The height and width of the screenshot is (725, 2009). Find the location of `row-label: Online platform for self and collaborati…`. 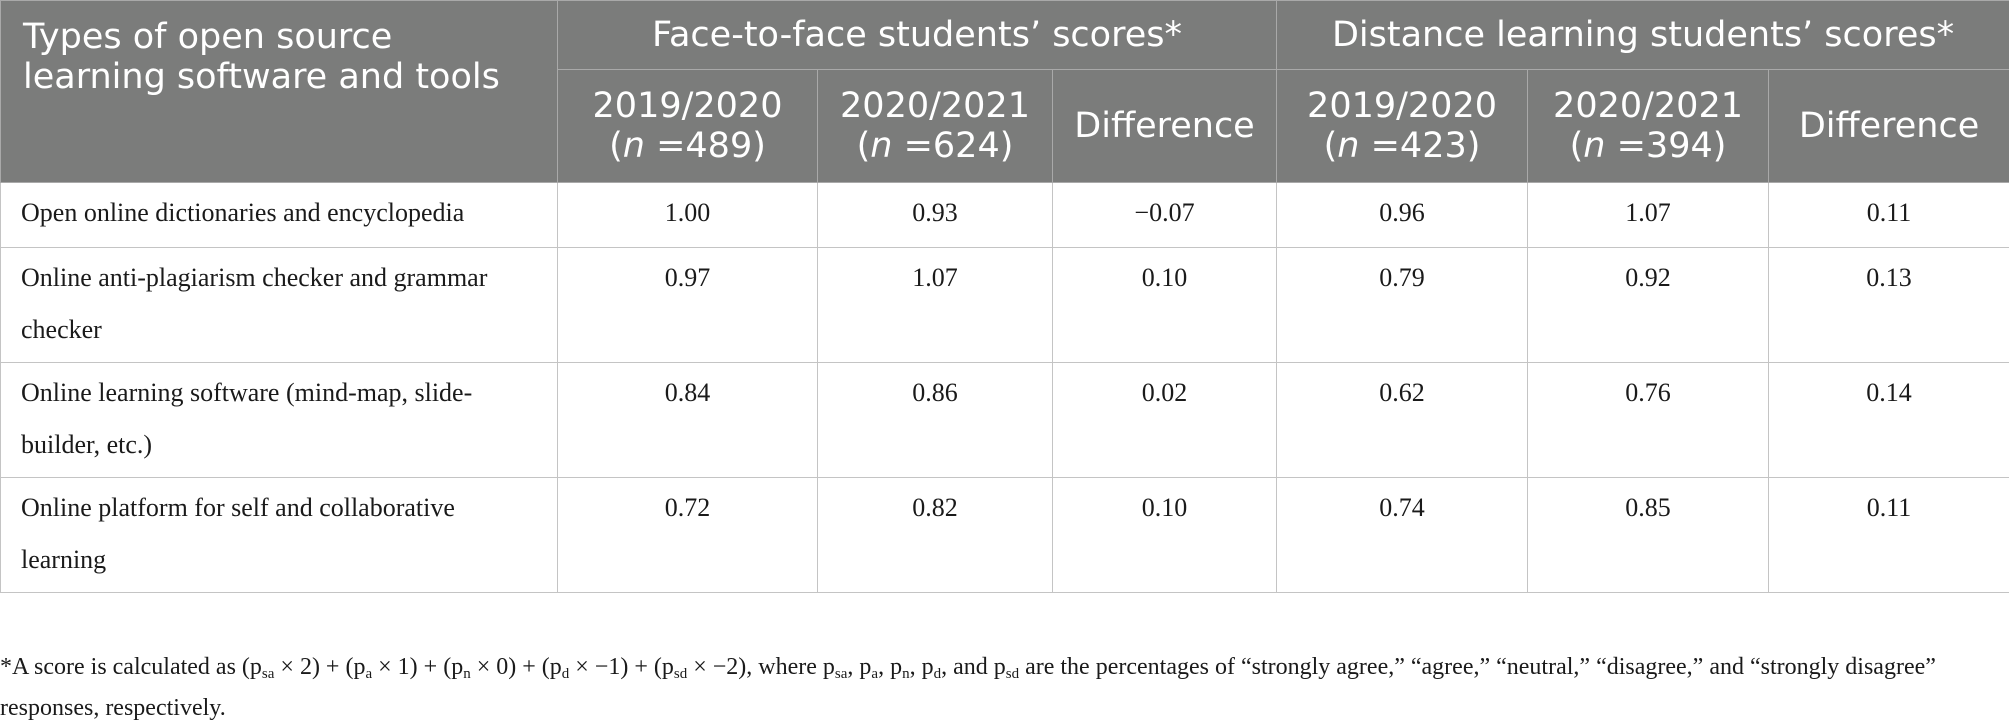

row-label: Online platform for self and collaborati… is located at coordinates (279, 535).